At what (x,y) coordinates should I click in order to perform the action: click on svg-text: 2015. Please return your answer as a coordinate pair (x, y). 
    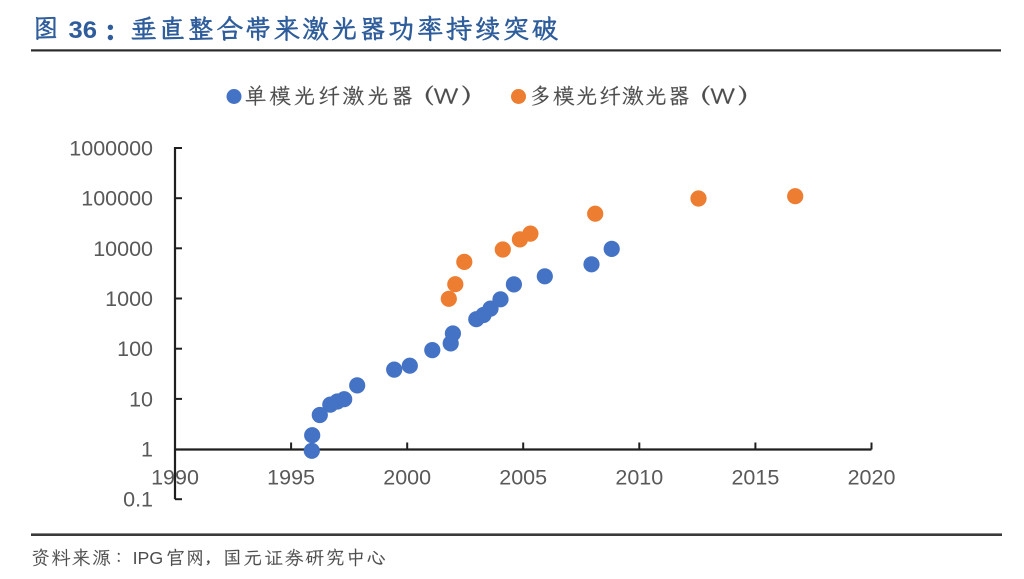
    Looking at the image, I should click on (755, 478).